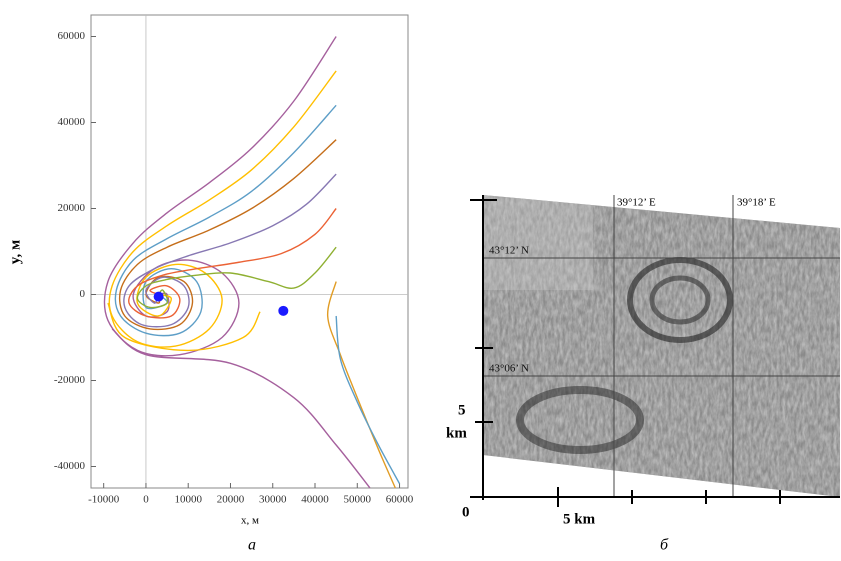 Image resolution: width=841 pixels, height=561 pixels. What do you see at coordinates (466, 512) in the screenshot?
I see `scale-origin: 0` at bounding box center [466, 512].